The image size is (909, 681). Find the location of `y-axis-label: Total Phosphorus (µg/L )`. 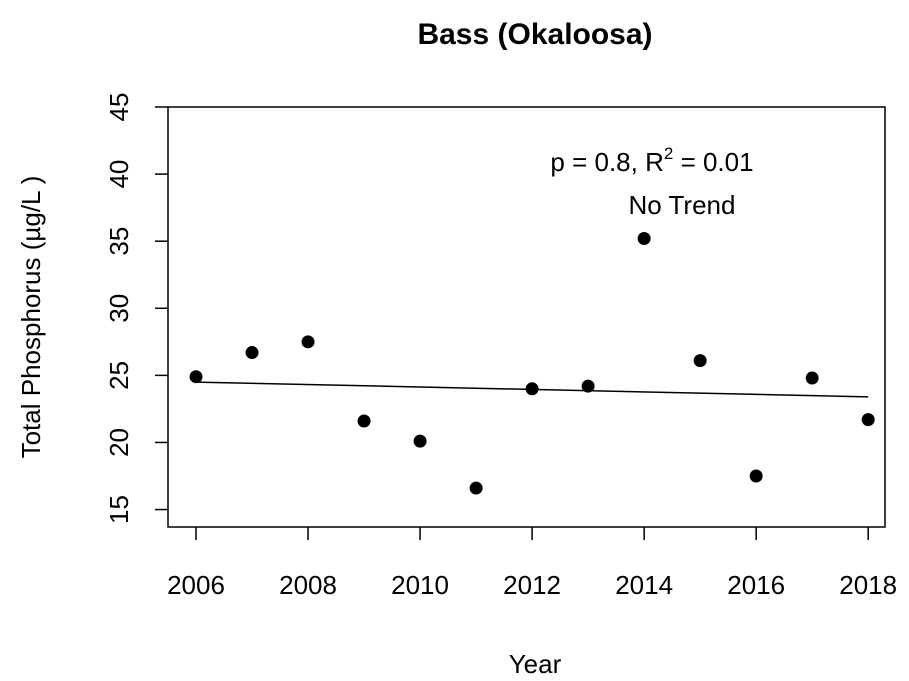

y-axis-label: Total Phosphorus (µg/L ) is located at coordinates (31, 317).